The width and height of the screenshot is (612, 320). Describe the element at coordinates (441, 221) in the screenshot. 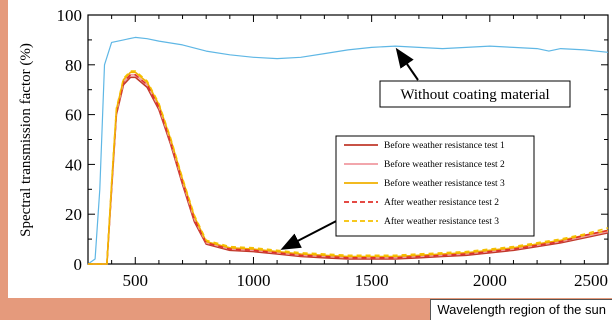

I see `legend-label: After weather resistance test 3` at that location.